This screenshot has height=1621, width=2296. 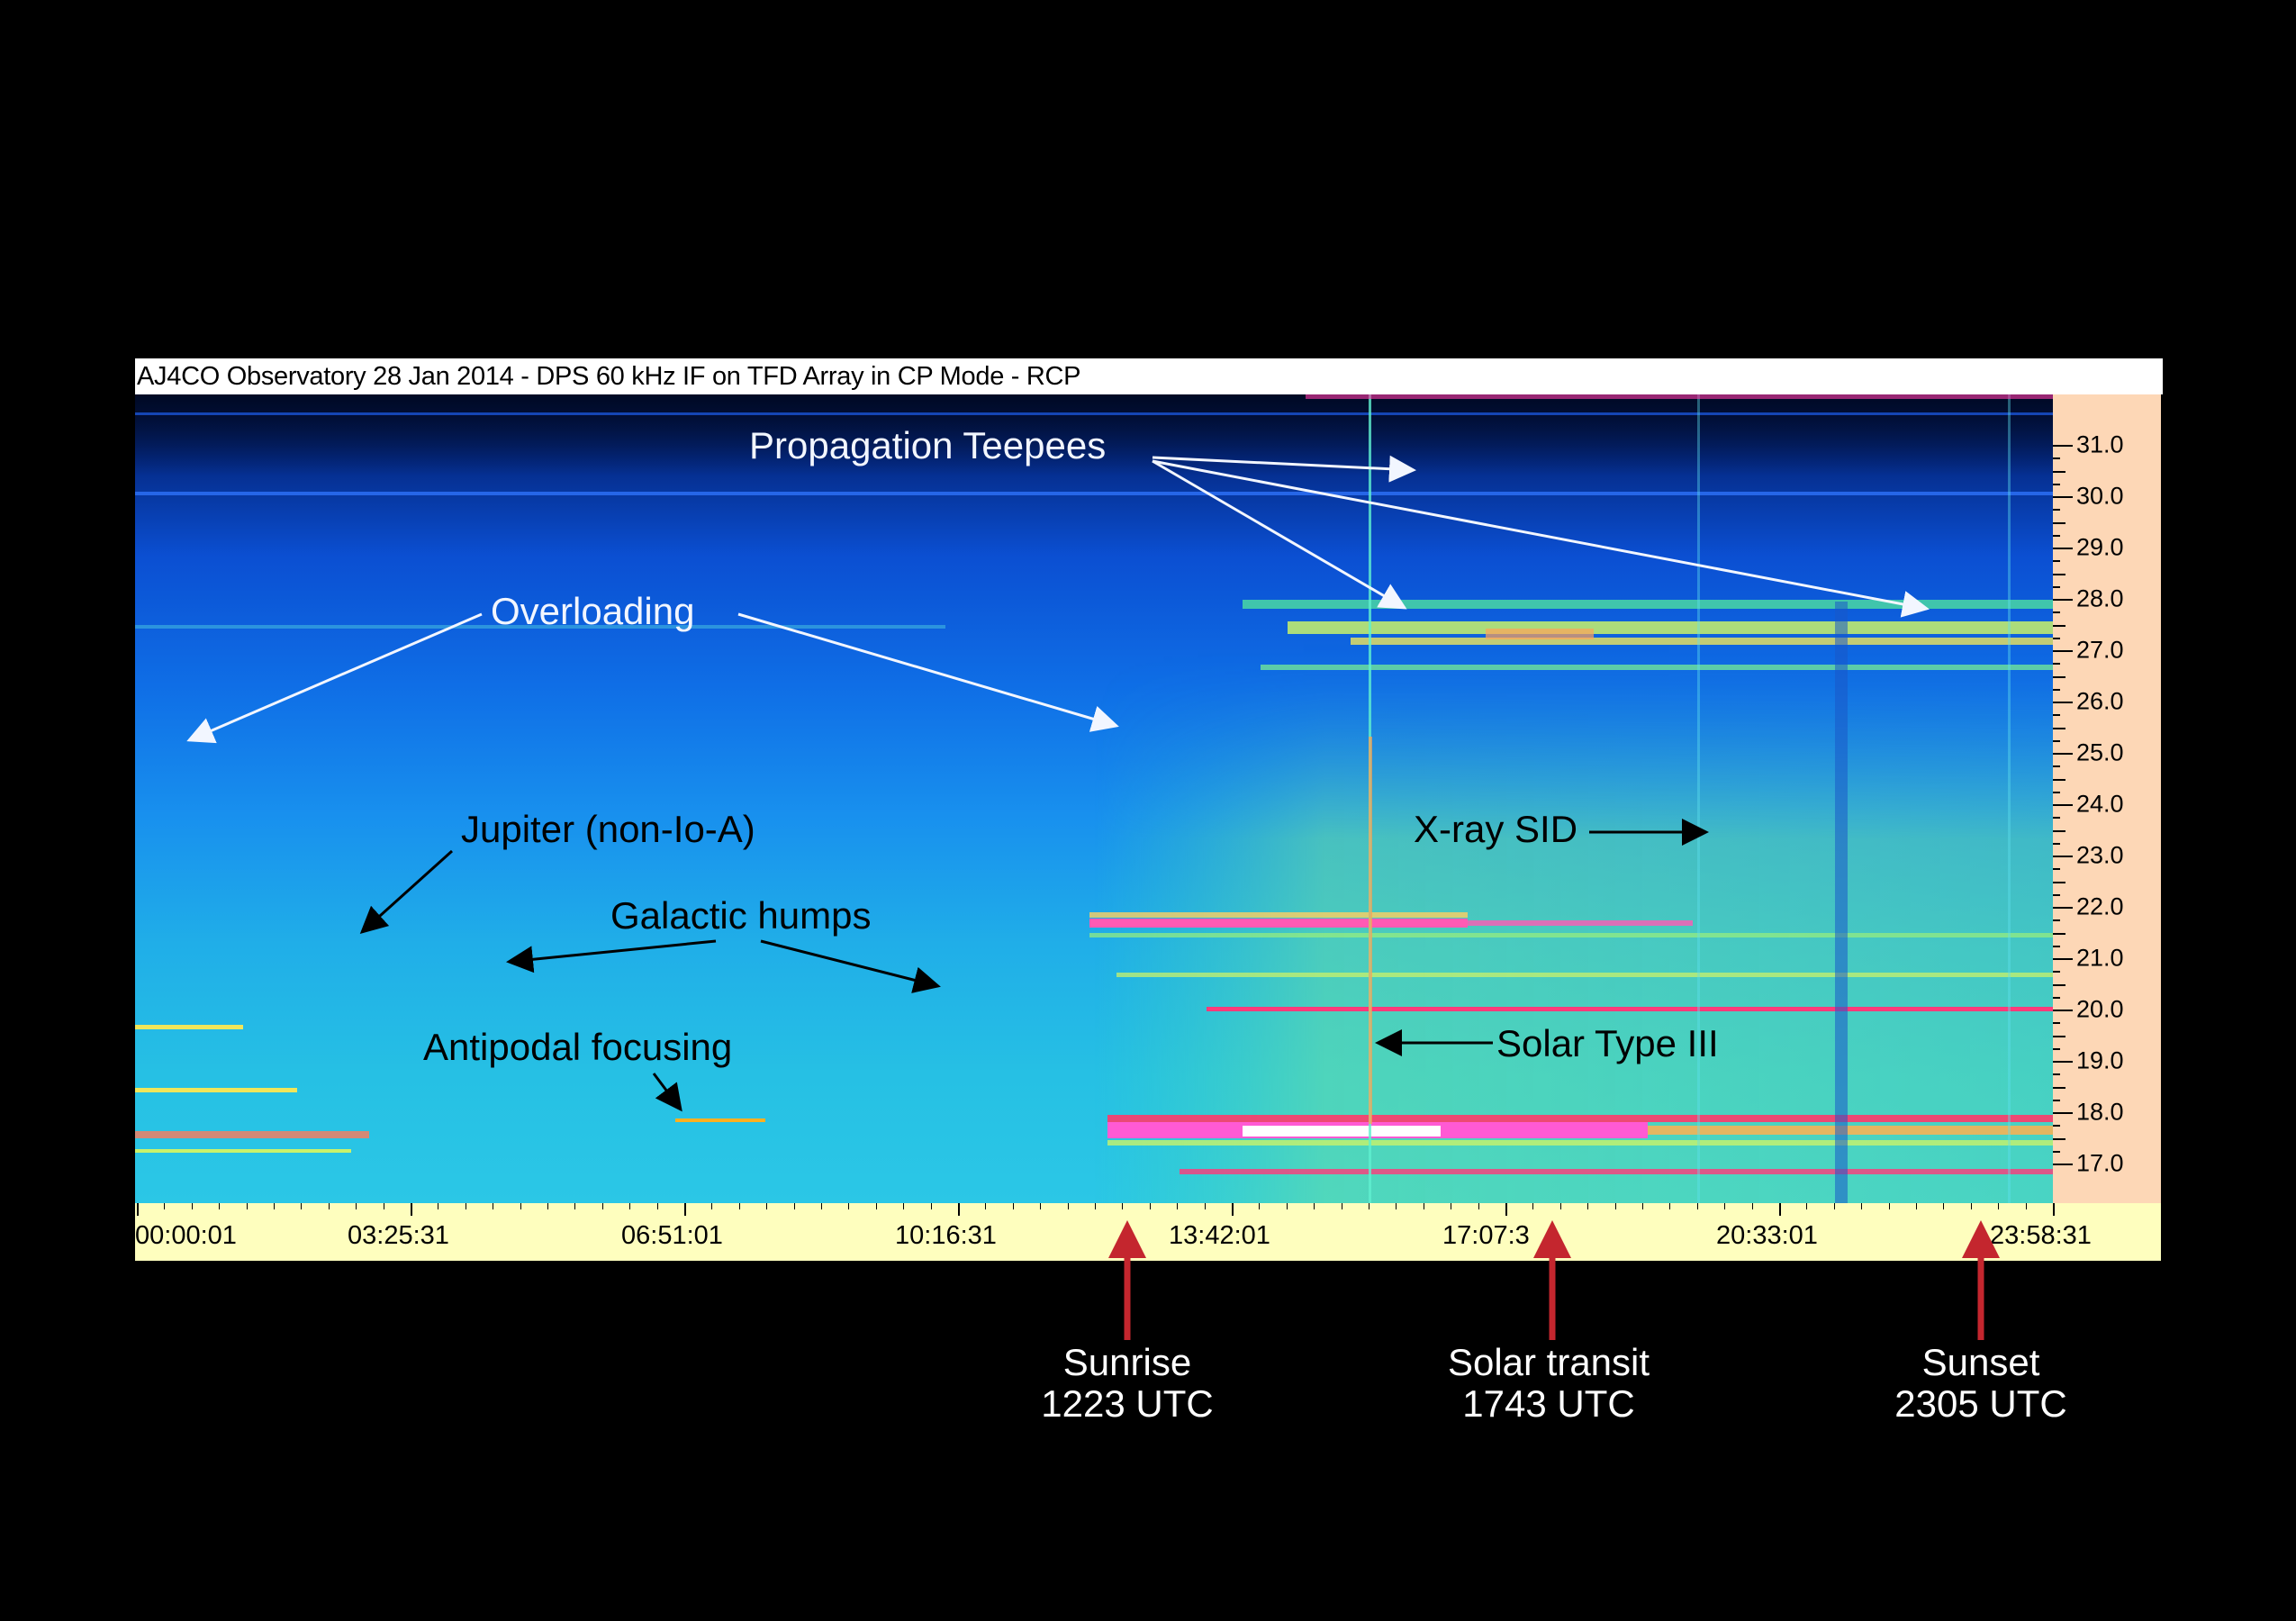 What do you see at coordinates (2100, 701) in the screenshot?
I see `frequency-tick-label: 26.0` at bounding box center [2100, 701].